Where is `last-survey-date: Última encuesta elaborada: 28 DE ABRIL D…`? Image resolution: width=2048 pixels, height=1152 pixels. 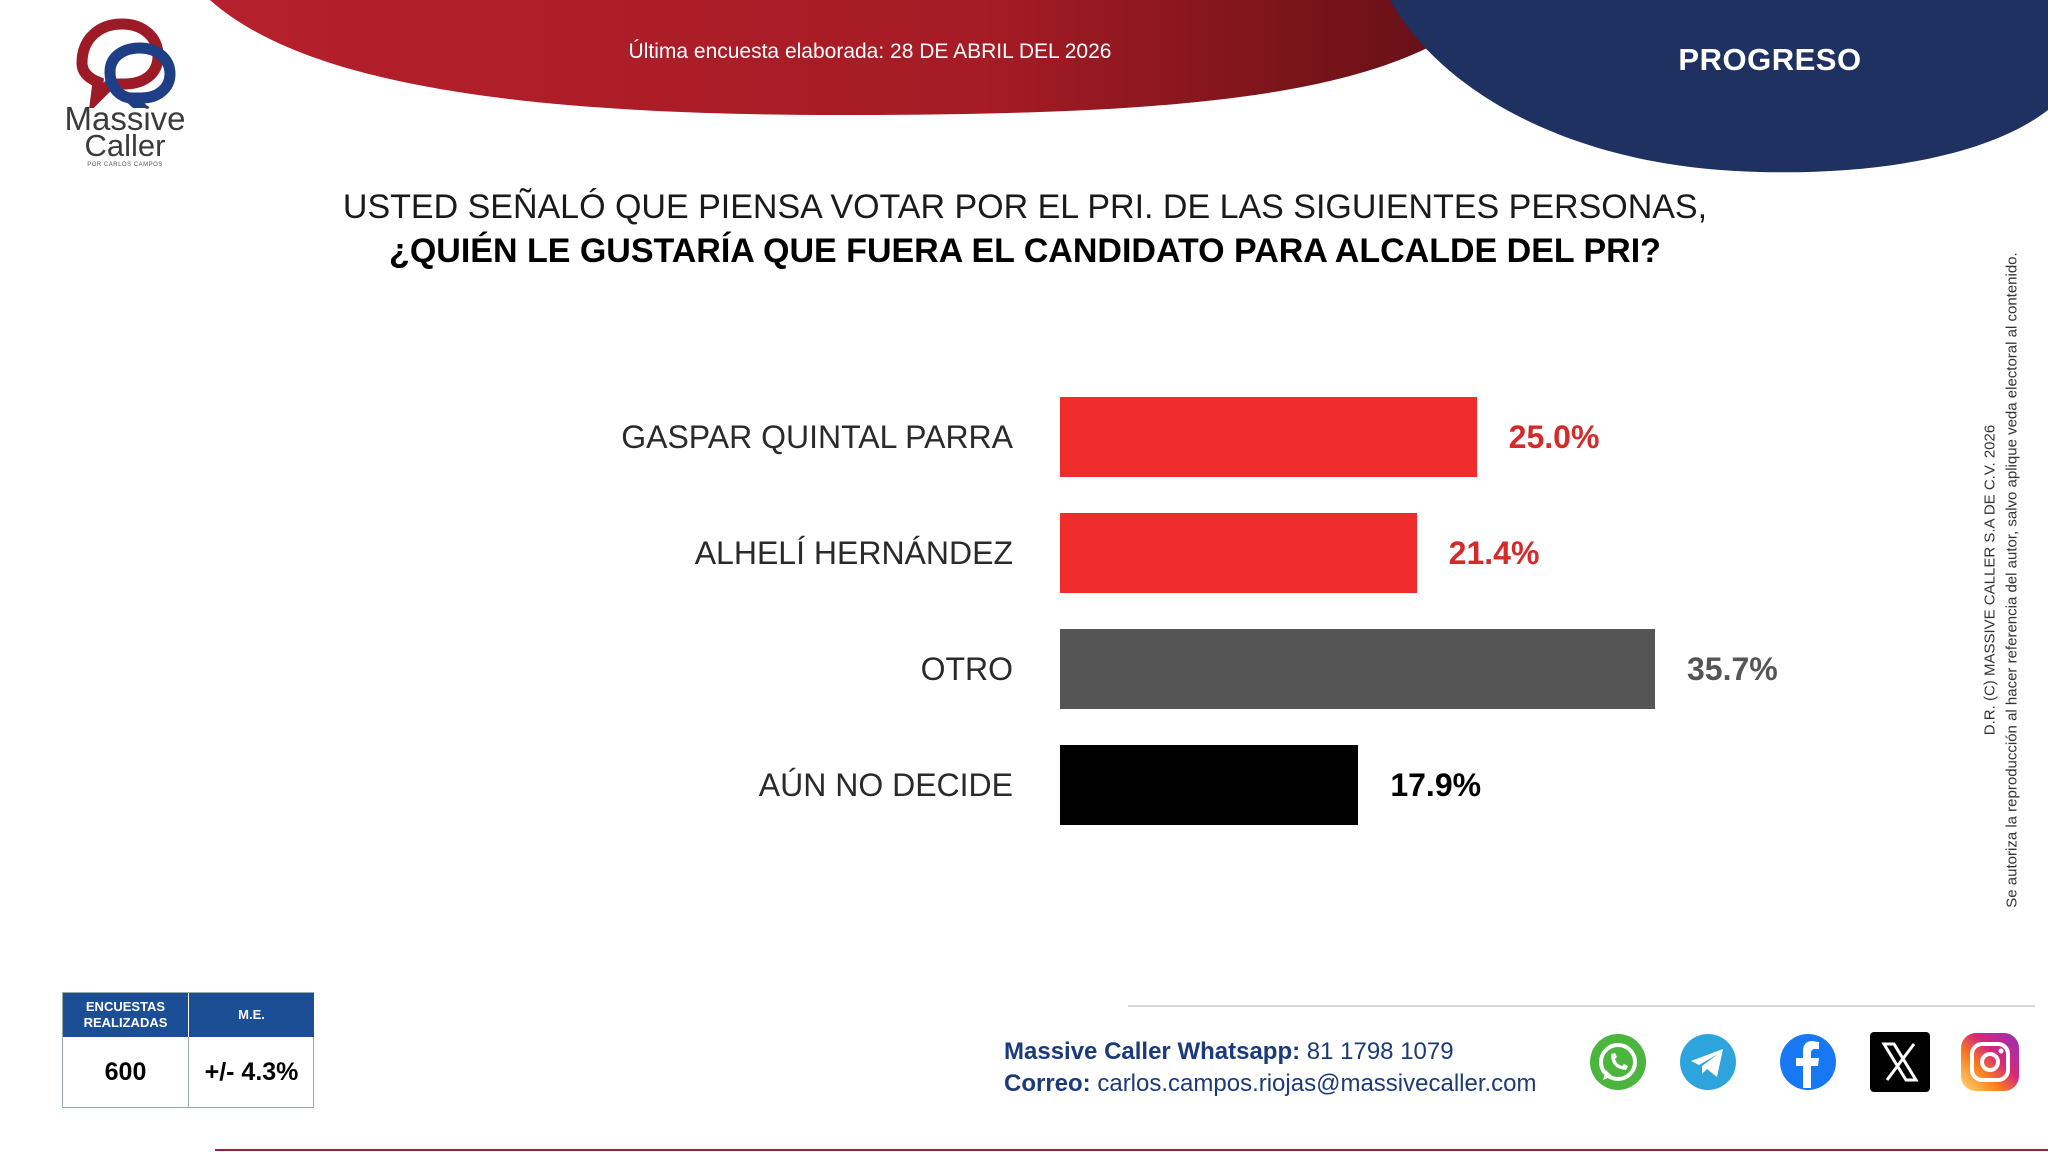
last-survey-date: Última encuesta elaborada: 28 DE ABRIL D… is located at coordinates (870, 51).